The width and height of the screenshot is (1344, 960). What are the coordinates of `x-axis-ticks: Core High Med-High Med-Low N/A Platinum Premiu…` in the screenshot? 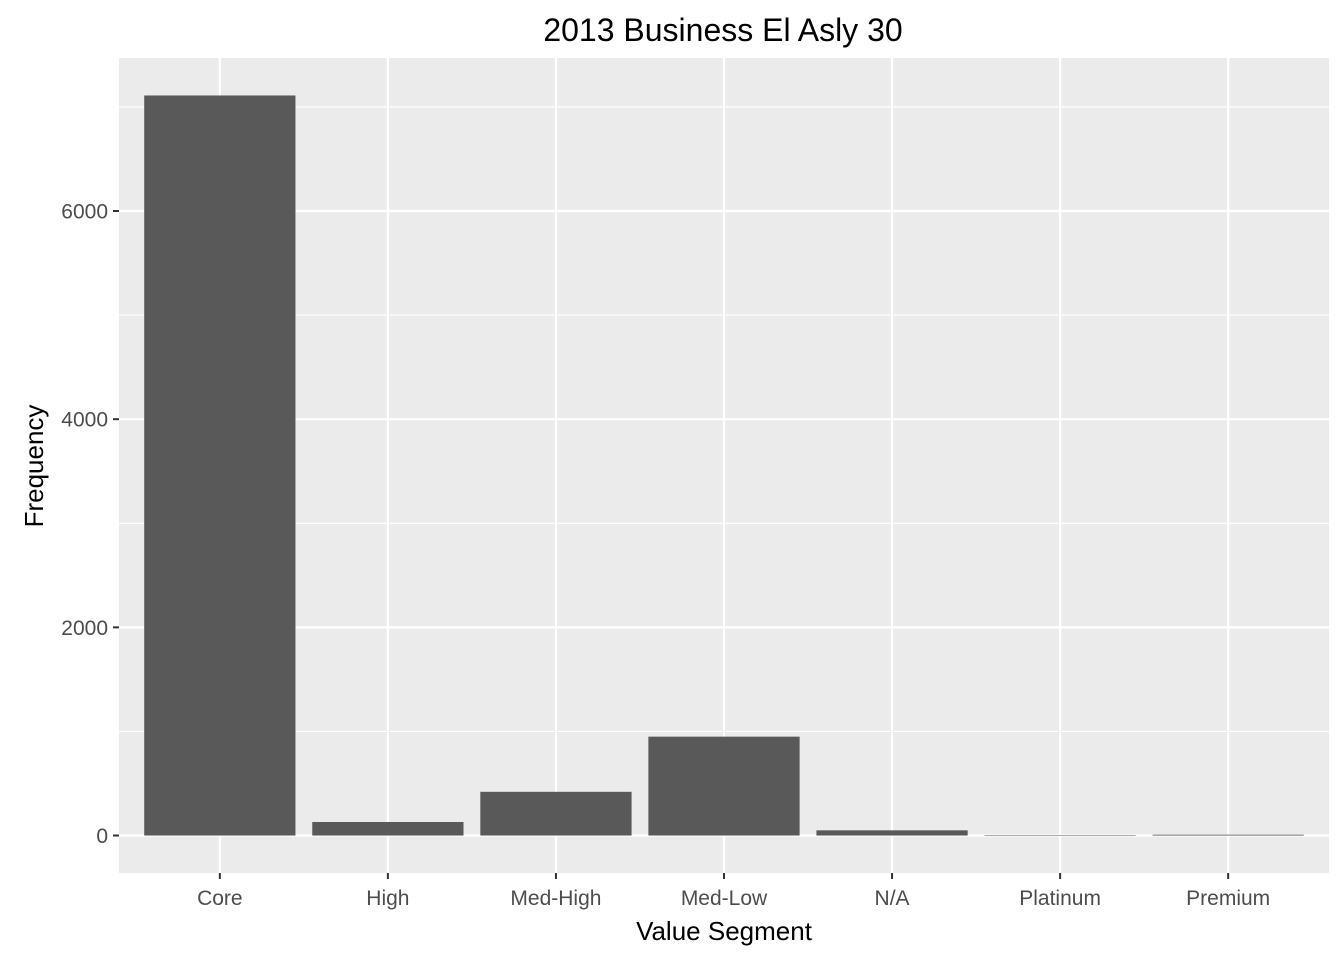 It's located at (733, 891).